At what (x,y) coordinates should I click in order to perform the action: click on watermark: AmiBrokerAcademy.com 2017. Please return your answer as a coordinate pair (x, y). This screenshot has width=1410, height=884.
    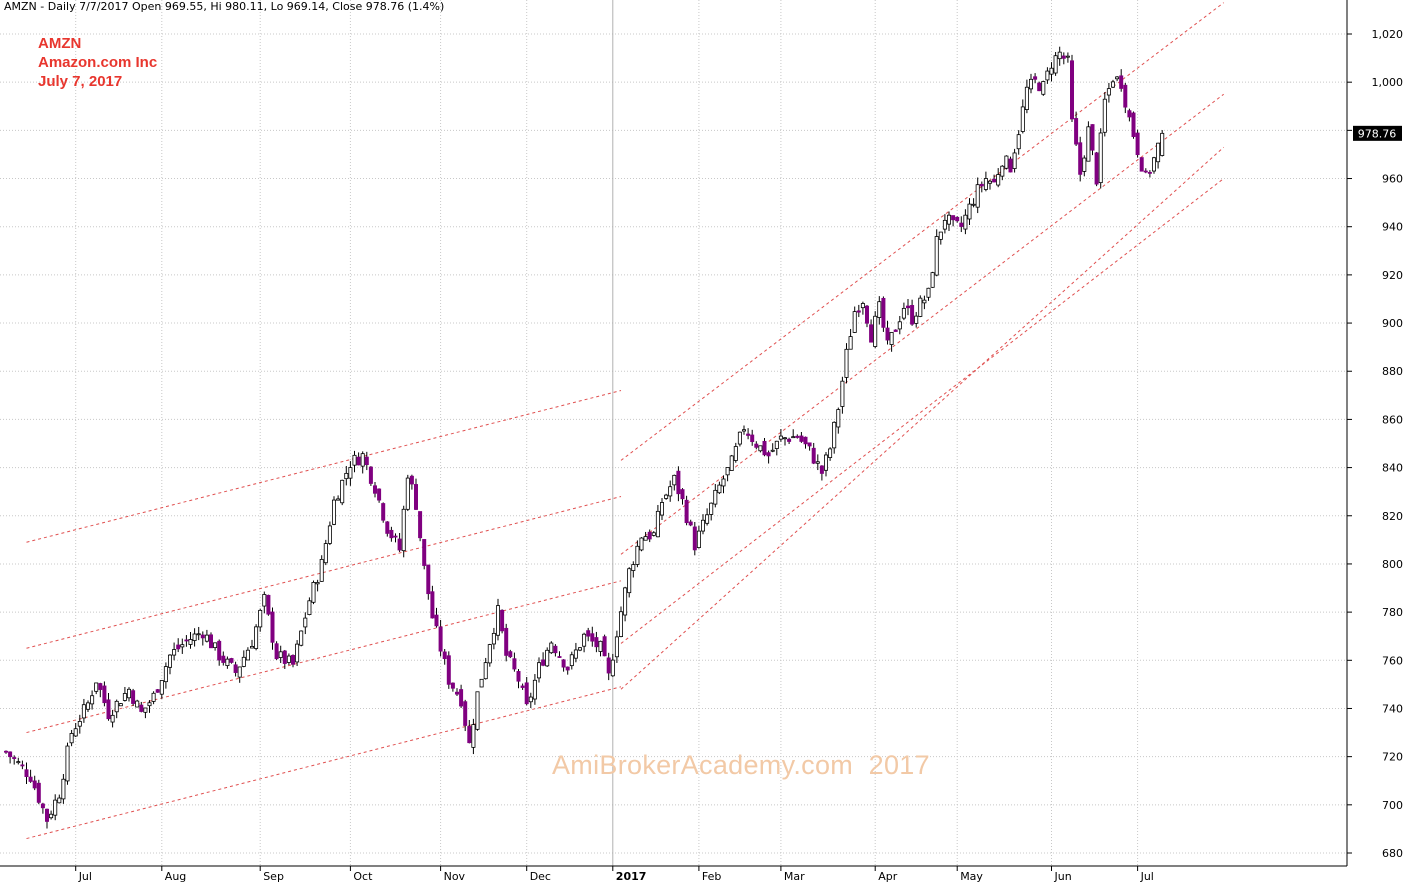
    Looking at the image, I should click on (741, 765).